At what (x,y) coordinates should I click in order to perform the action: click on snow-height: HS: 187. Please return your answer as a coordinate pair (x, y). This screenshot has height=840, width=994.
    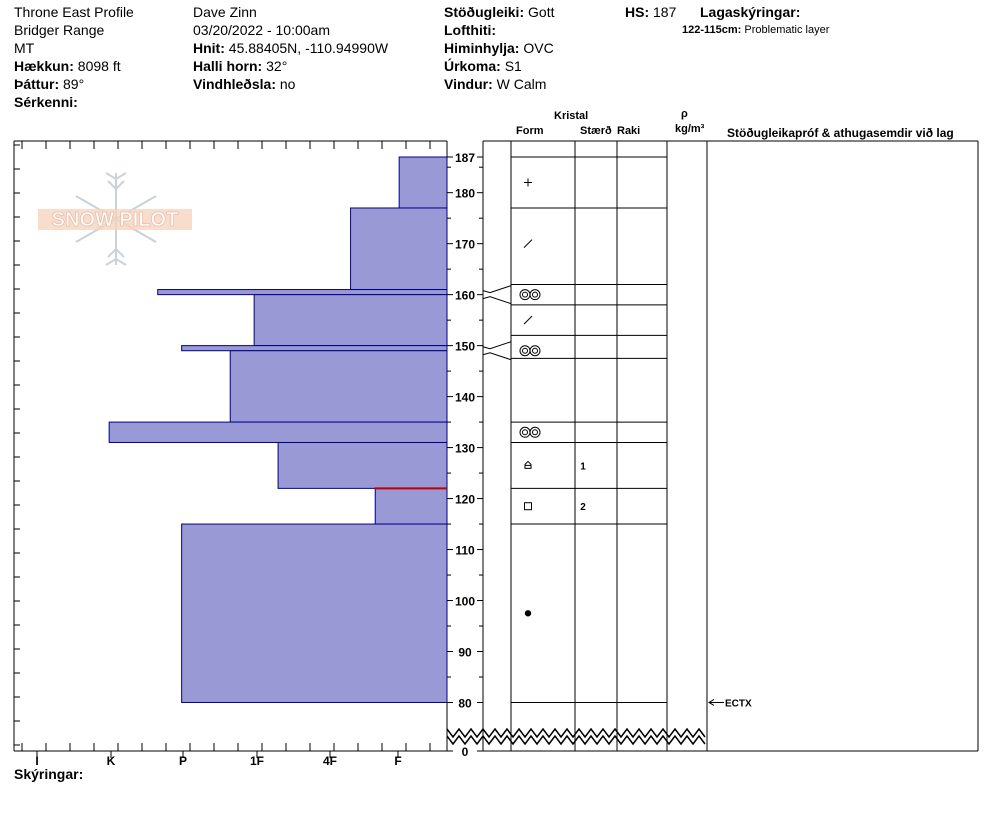
    Looking at the image, I should click on (651, 12).